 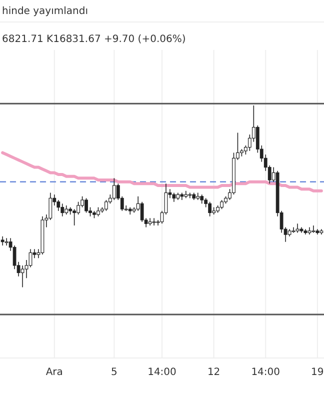 What do you see at coordinates (54, 372) in the screenshot?
I see `x-tick-label: Ara` at bounding box center [54, 372].